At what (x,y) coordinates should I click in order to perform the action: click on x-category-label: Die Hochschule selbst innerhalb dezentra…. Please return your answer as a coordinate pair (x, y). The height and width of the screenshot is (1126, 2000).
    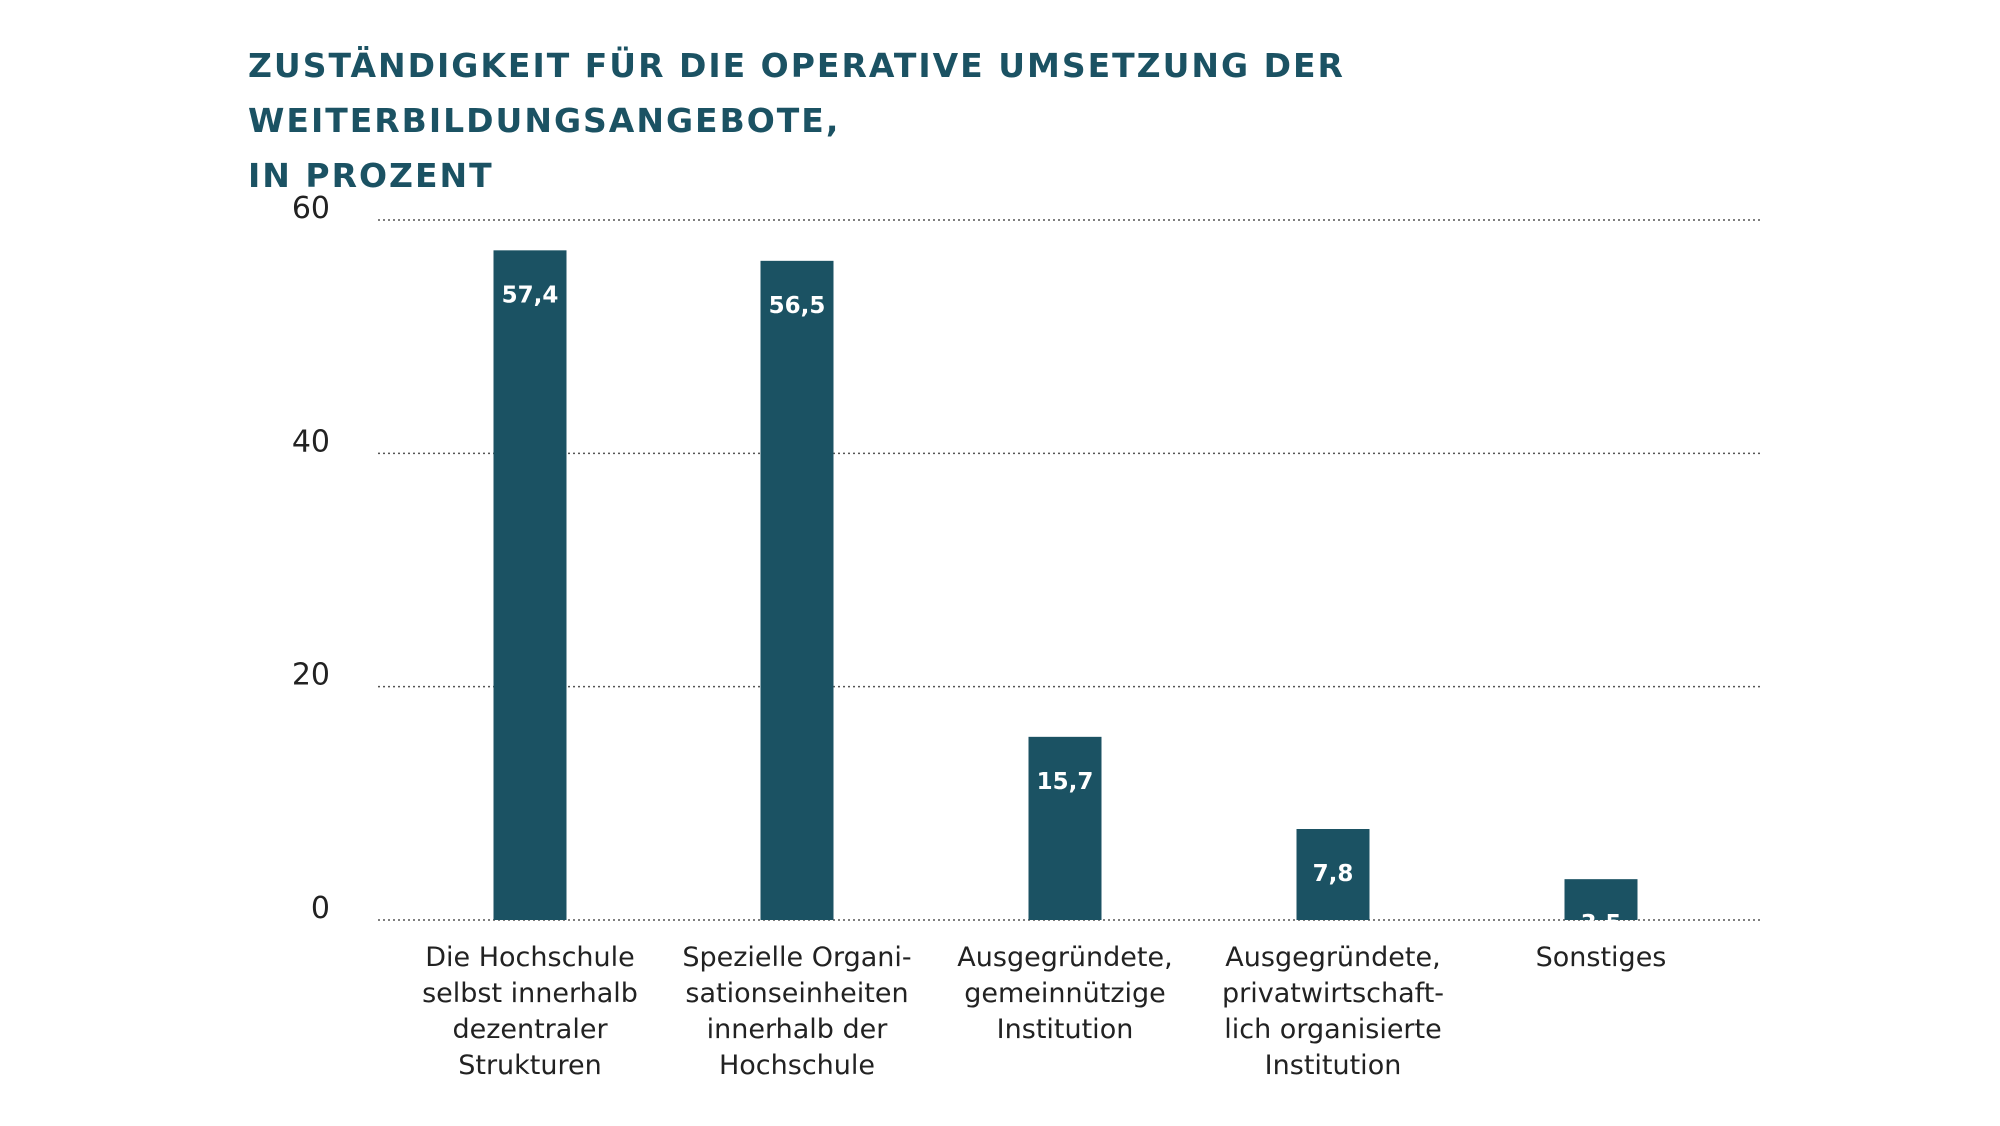
    Looking at the image, I should click on (530, 1011).